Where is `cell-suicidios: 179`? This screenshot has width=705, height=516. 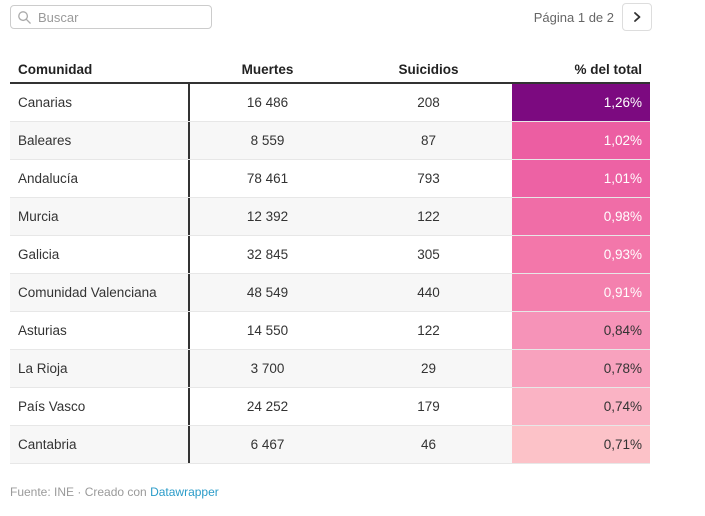
cell-suicidios: 179 is located at coordinates (428, 406).